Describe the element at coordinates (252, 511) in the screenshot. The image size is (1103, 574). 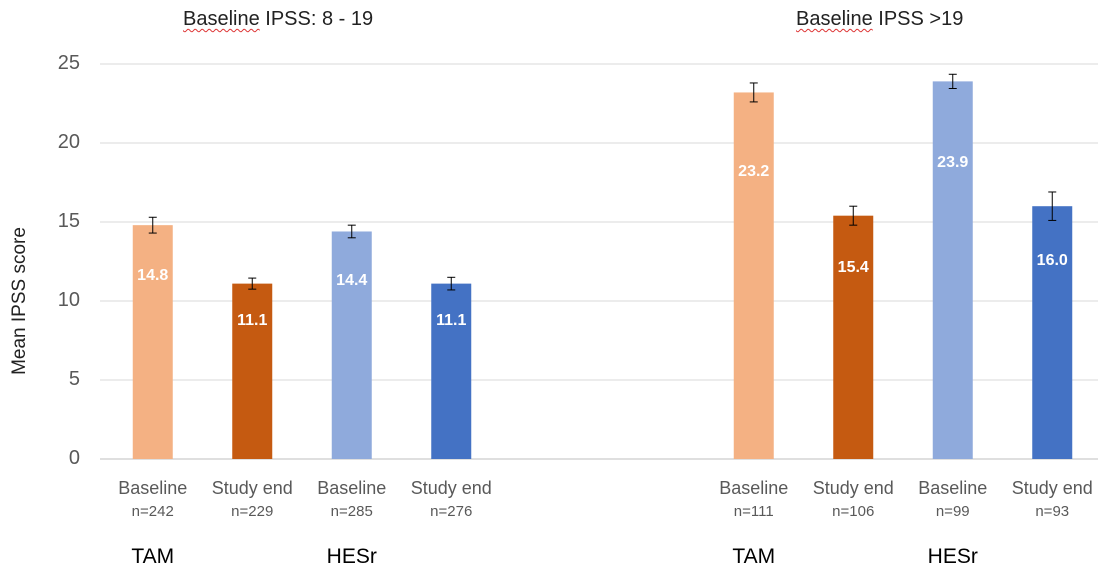
I see `x-sample-size-label: n=229` at that location.